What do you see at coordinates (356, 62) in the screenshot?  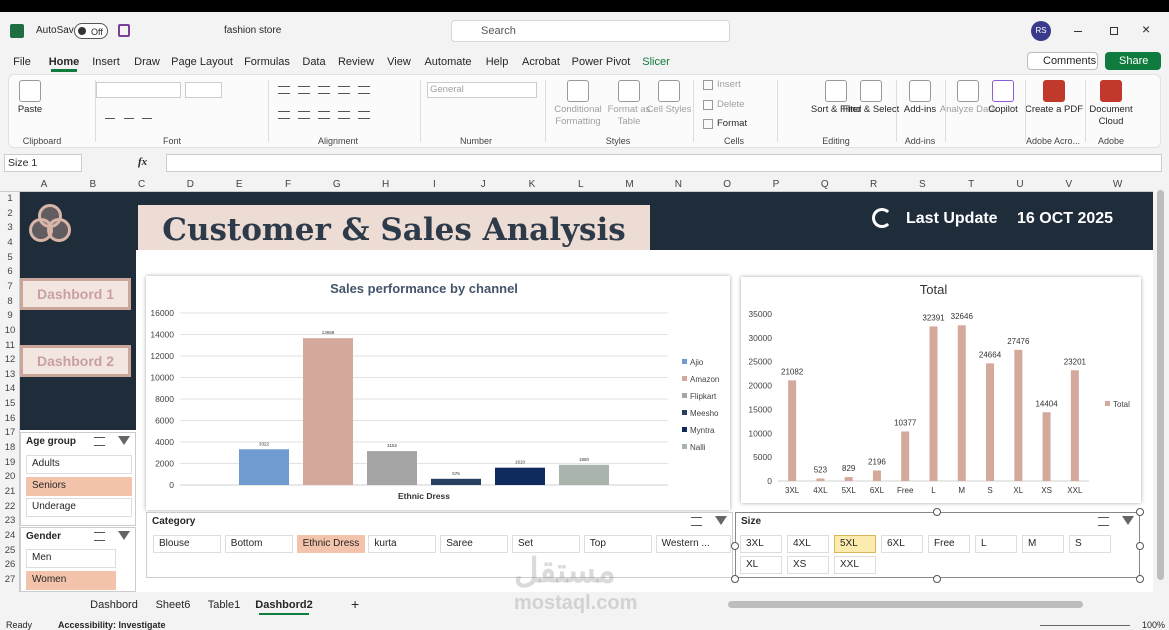 I see `menu-tab: Review` at bounding box center [356, 62].